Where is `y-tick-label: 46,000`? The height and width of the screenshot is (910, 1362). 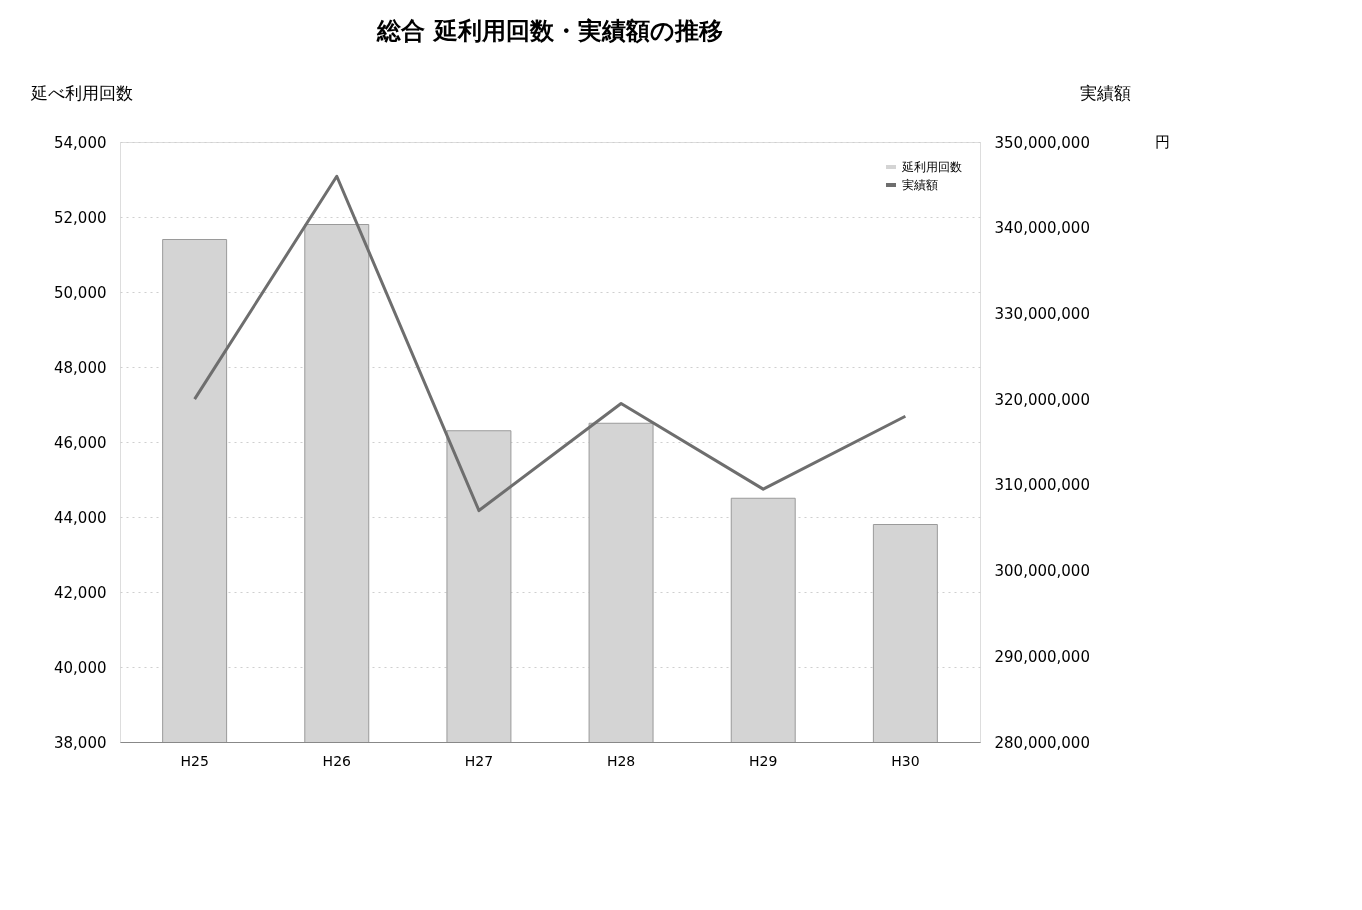 y-tick-label: 46,000 is located at coordinates (80, 442).